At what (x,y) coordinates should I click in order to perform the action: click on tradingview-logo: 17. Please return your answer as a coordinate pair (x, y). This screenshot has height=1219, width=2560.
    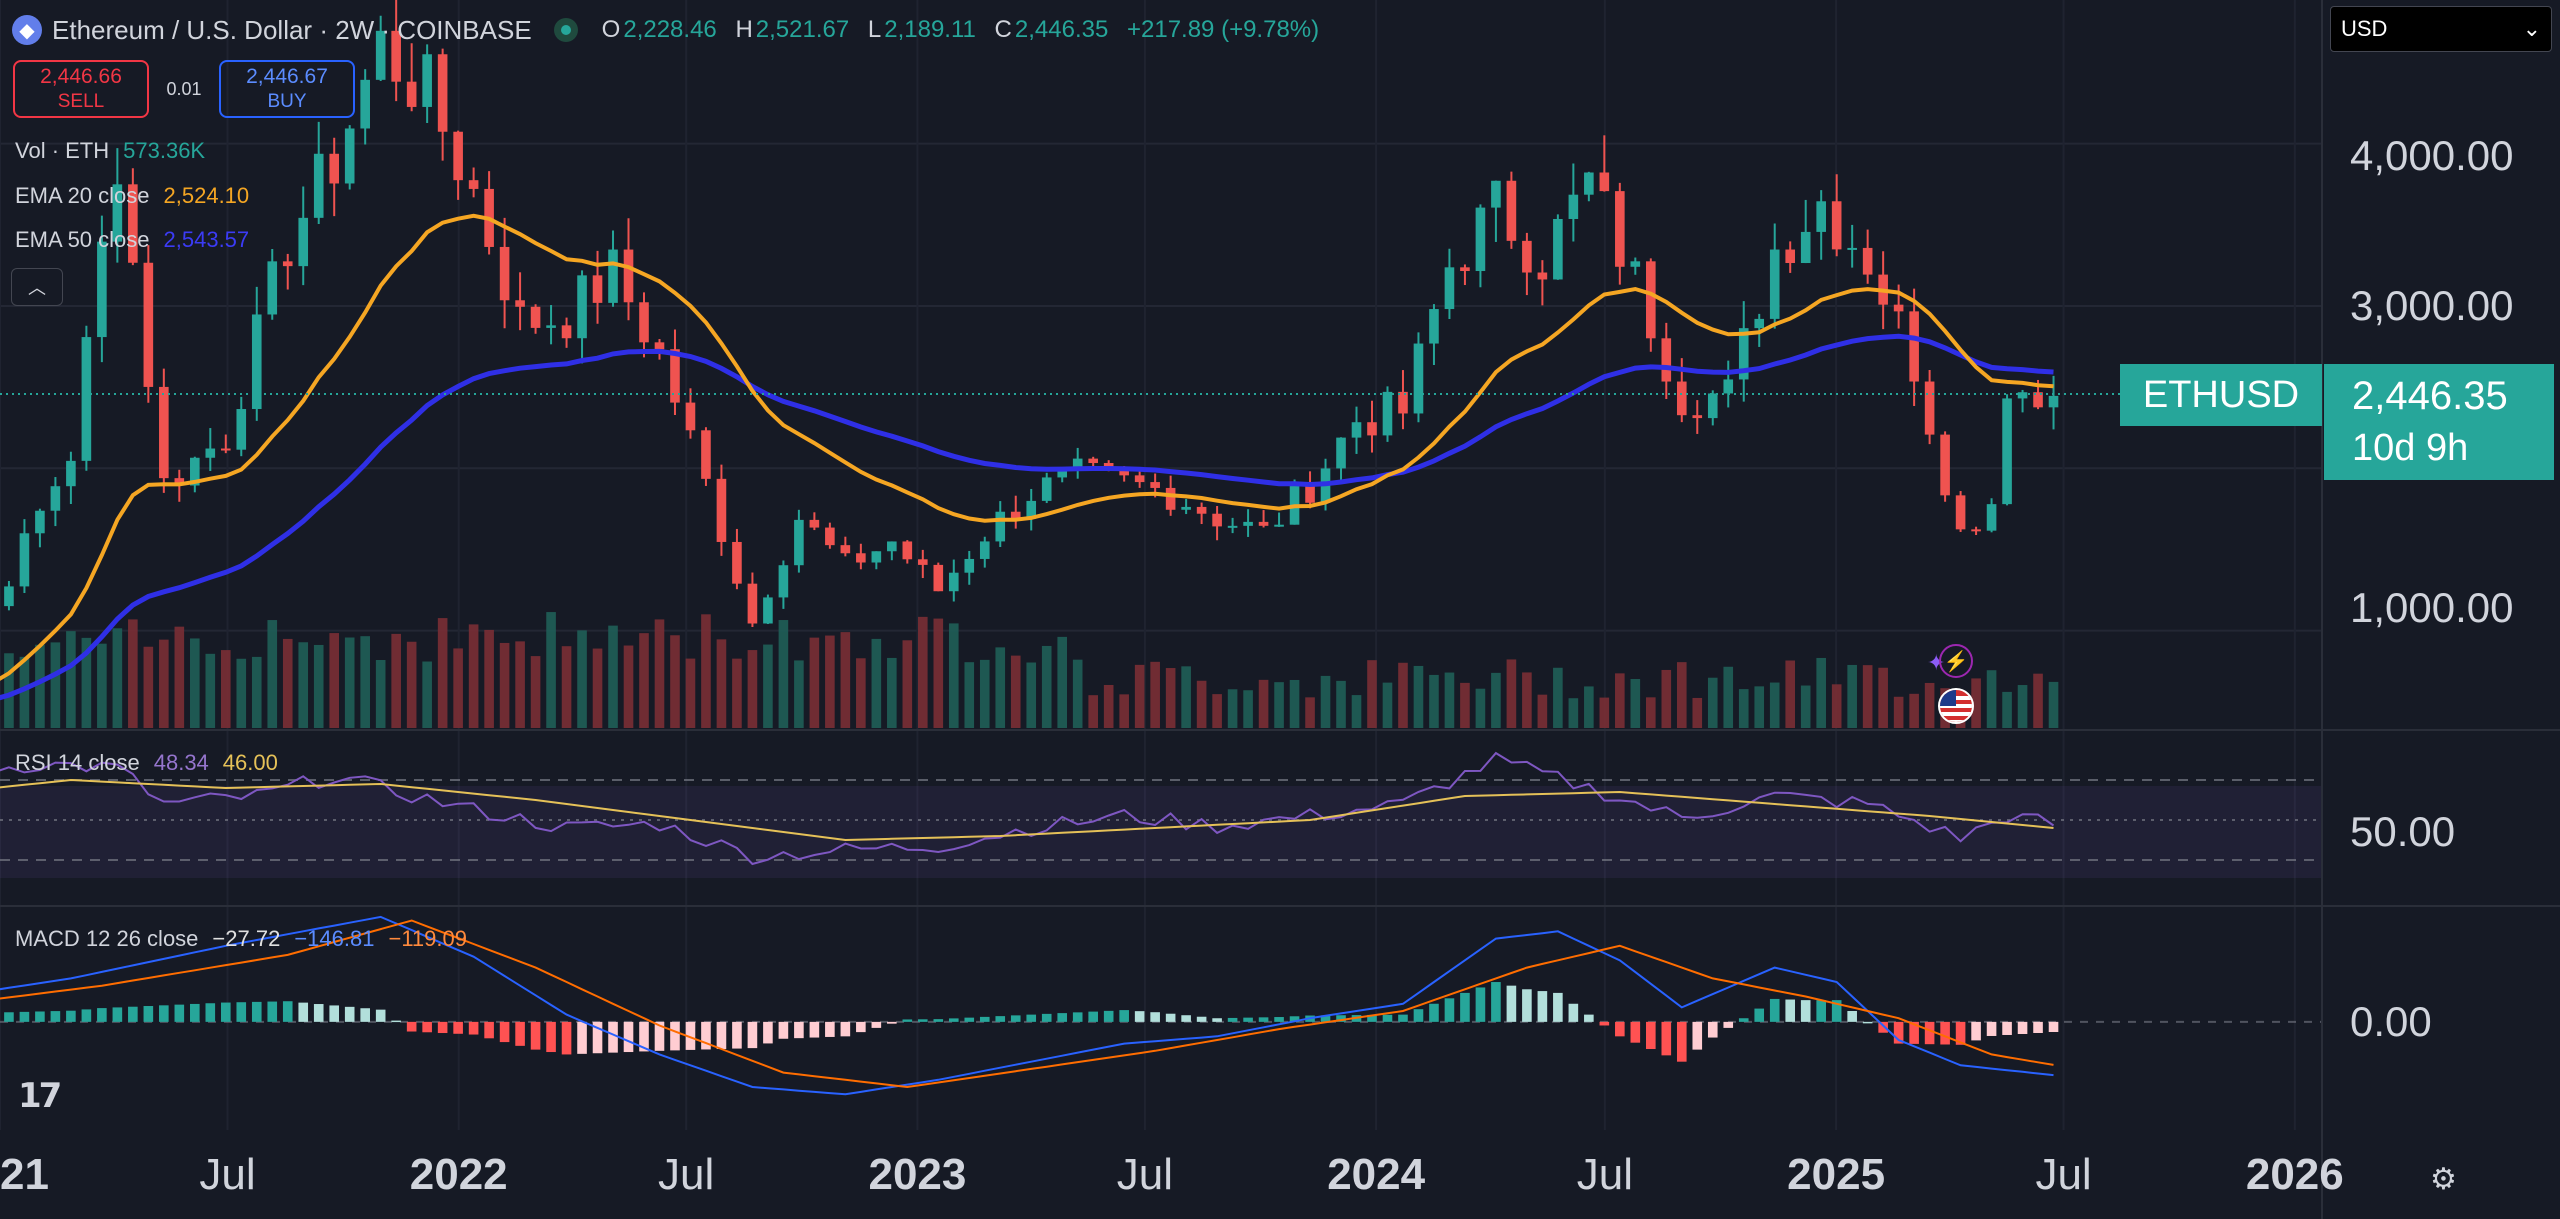
    Looking at the image, I should click on (40, 1096).